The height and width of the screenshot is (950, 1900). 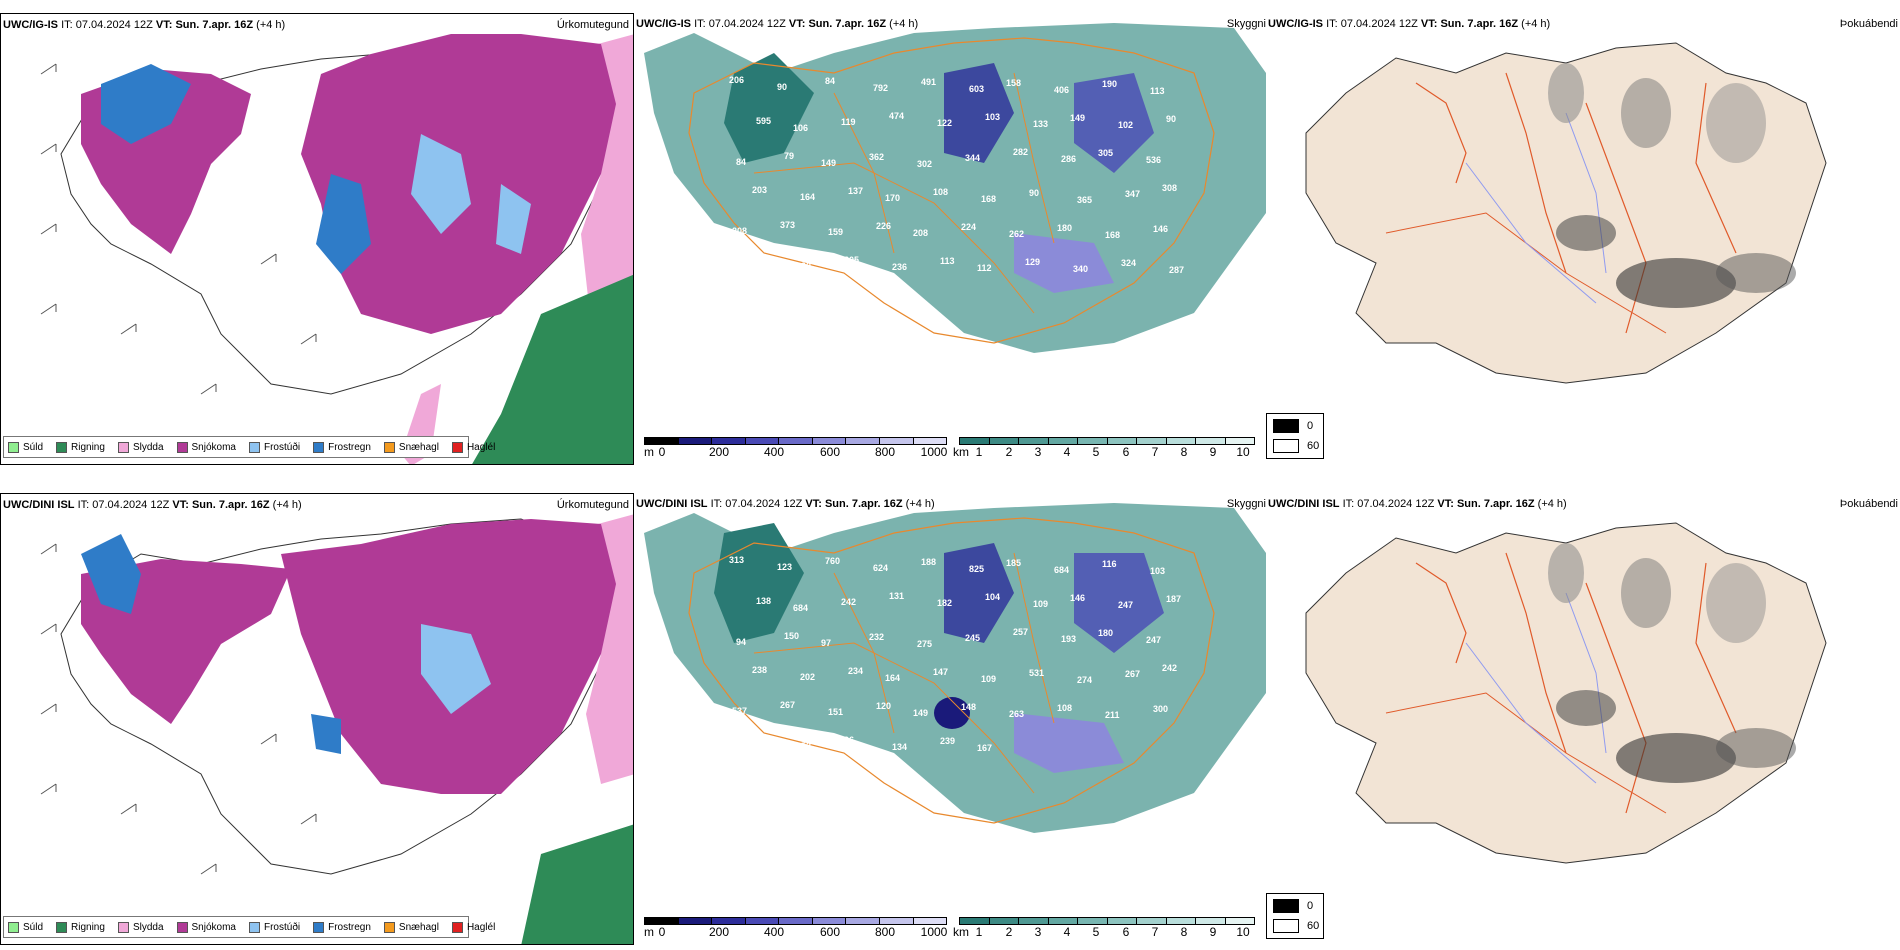 What do you see at coordinates (1171, 119) in the screenshot?
I see `ceiling-label: 90` at bounding box center [1171, 119].